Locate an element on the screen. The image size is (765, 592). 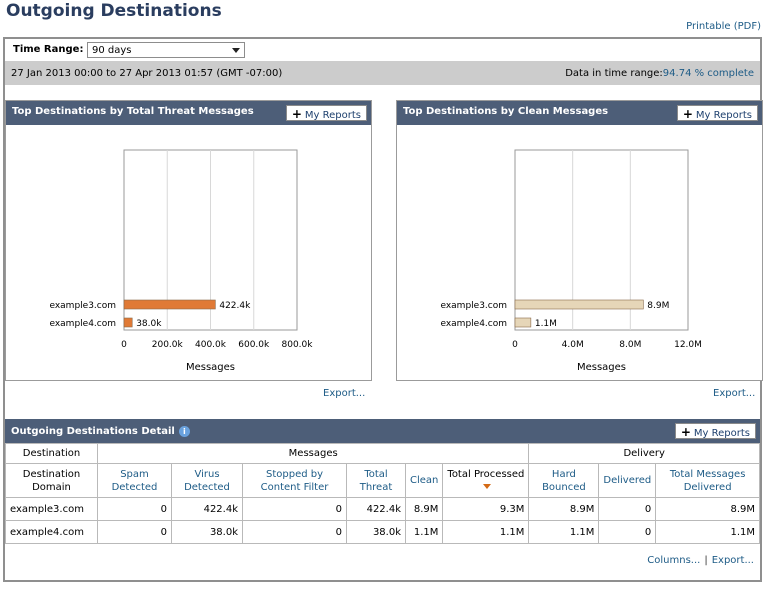
x-tick-label: 8.0M is located at coordinates (630, 345).